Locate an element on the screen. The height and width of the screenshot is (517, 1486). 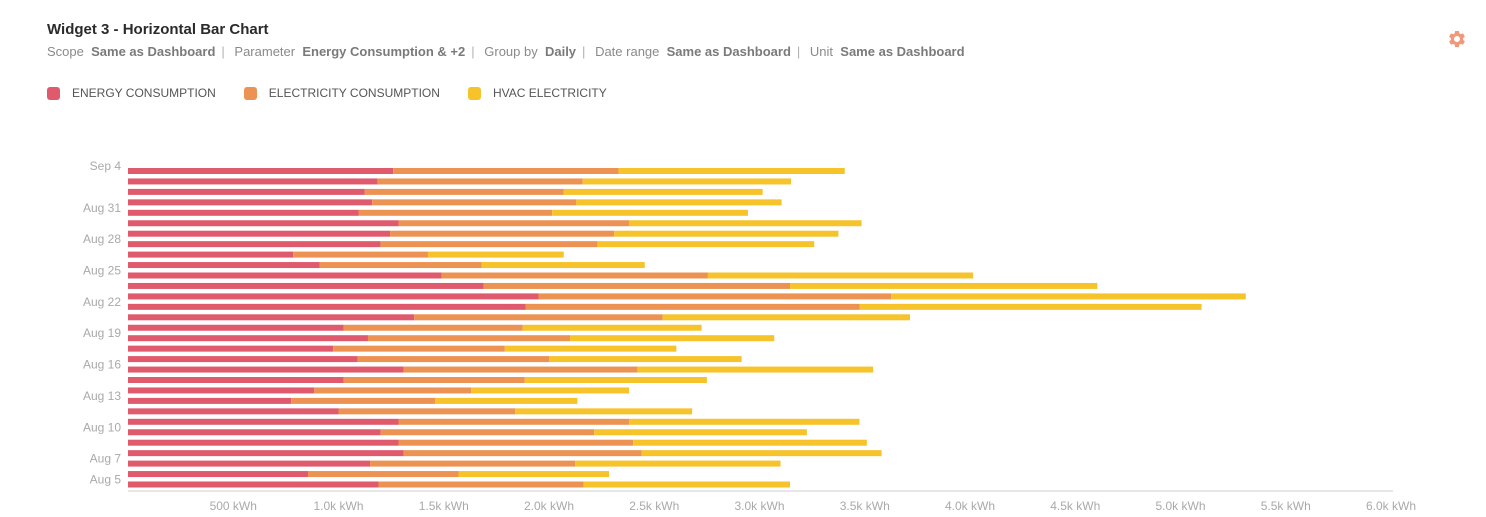
y-tick-label: Aug 16 is located at coordinates (102, 365).